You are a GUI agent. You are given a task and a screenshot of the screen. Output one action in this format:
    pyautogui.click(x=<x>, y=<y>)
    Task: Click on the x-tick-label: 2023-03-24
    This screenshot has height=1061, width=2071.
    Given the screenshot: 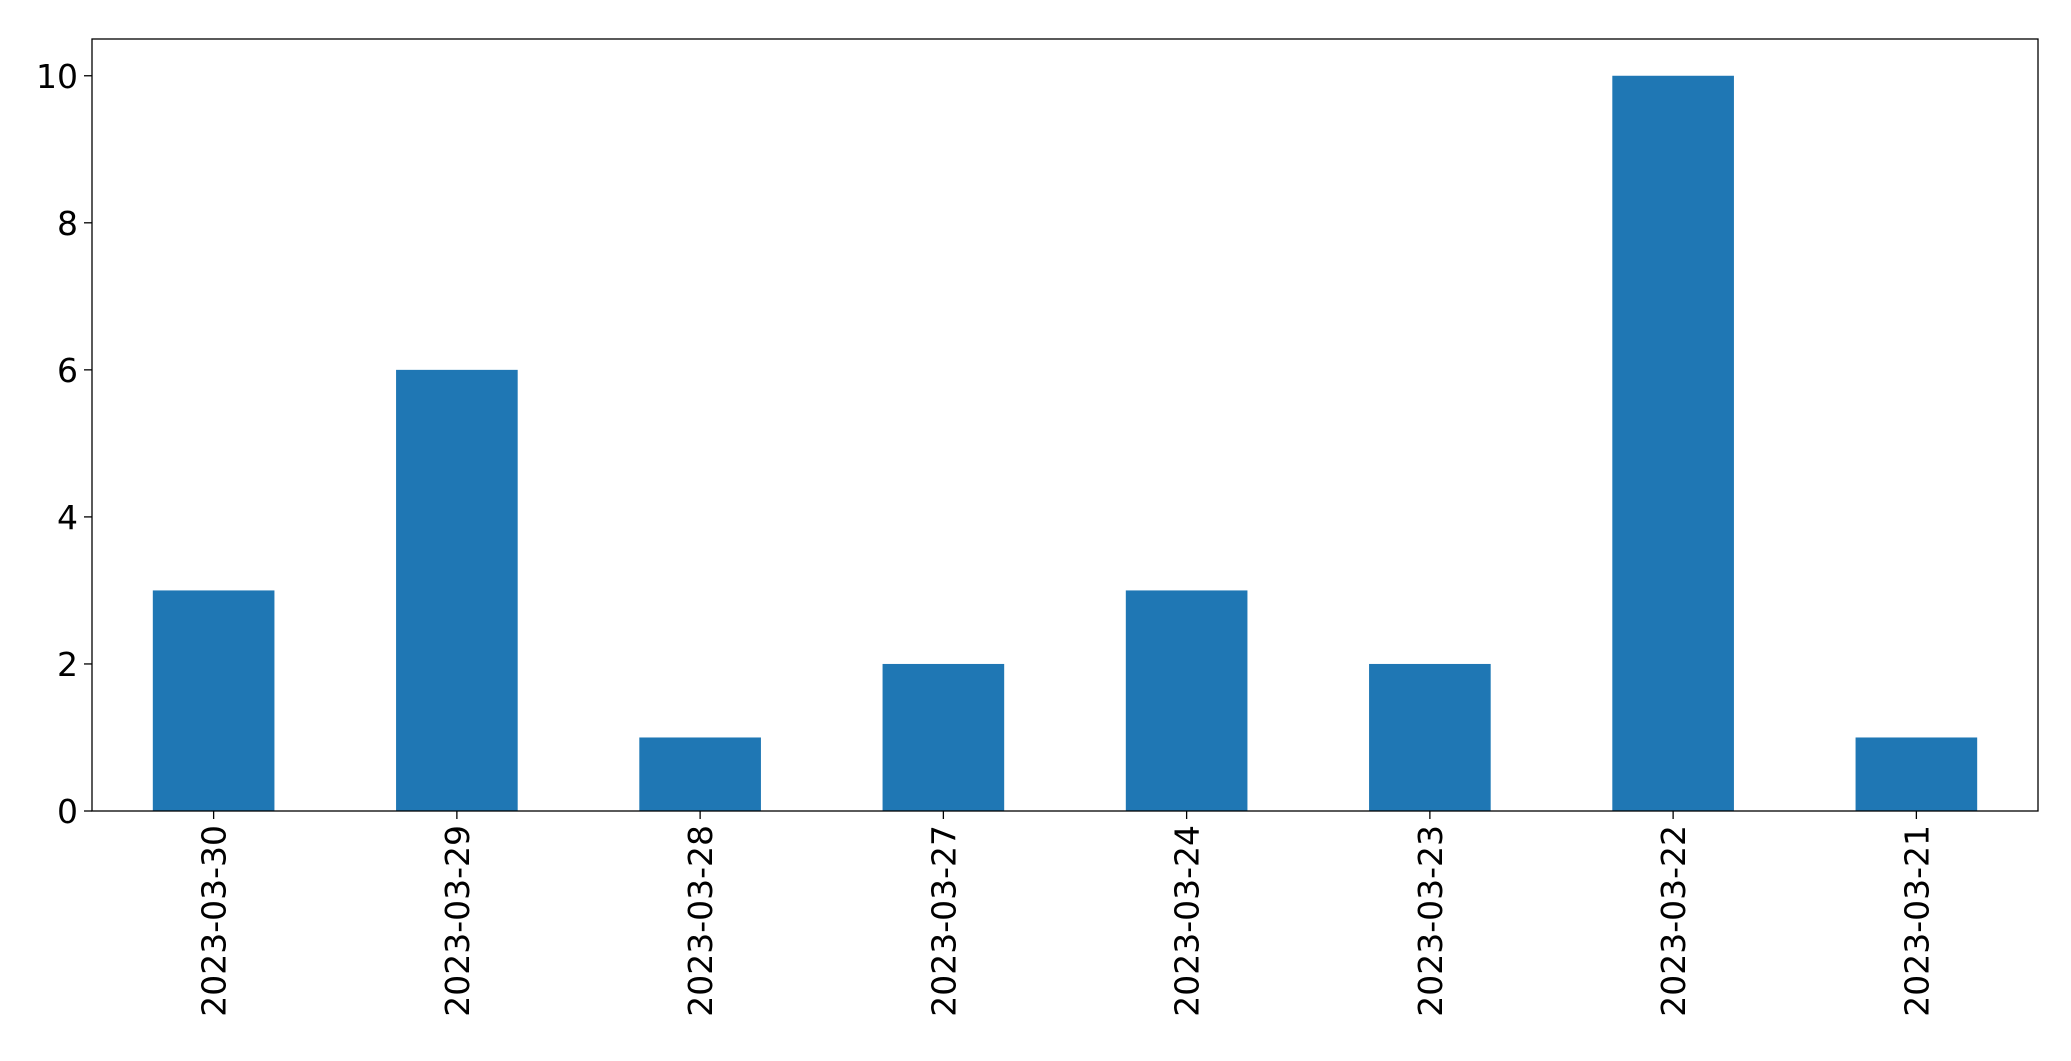 What is the action you would take?
    pyautogui.click(x=1187, y=921)
    